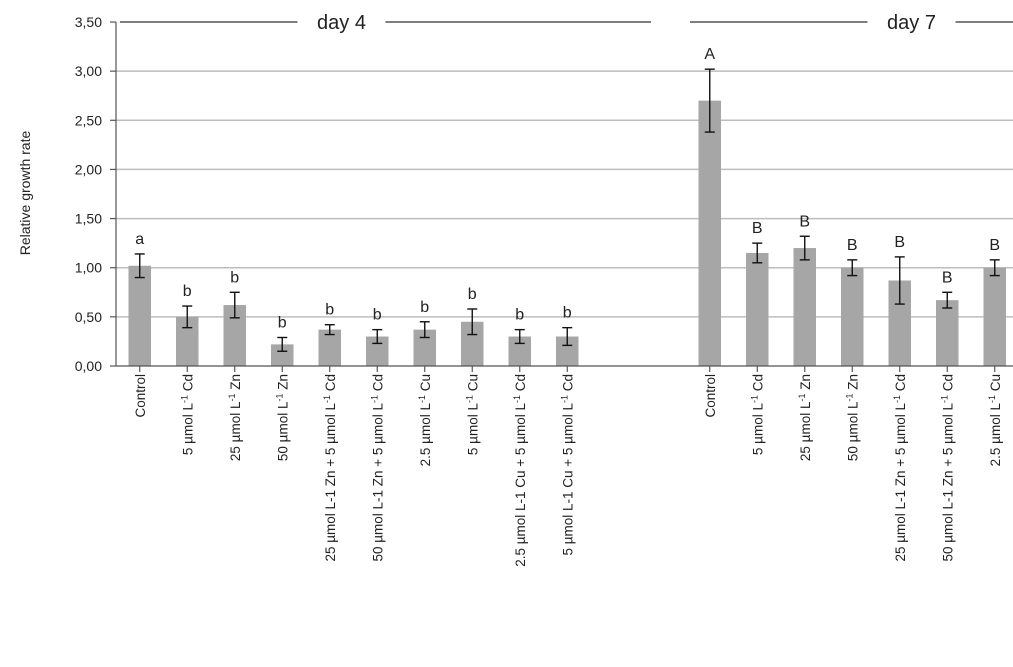  I want to click on y-tick-label: 1,00, so click(88, 268).